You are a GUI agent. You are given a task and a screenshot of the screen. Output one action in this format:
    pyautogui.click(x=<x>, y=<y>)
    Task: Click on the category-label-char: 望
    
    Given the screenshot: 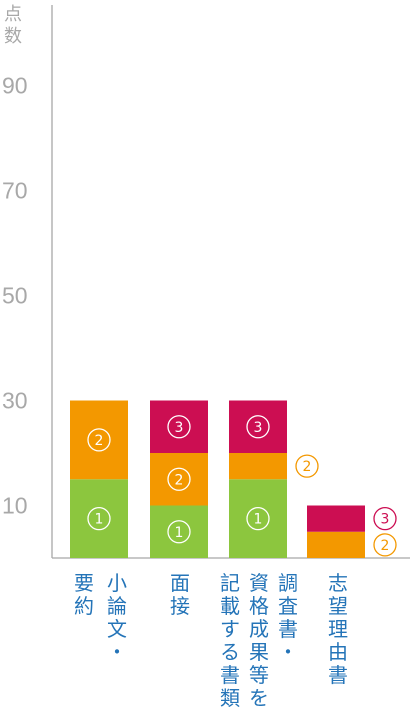 What is the action you would take?
    pyautogui.click(x=338, y=606)
    